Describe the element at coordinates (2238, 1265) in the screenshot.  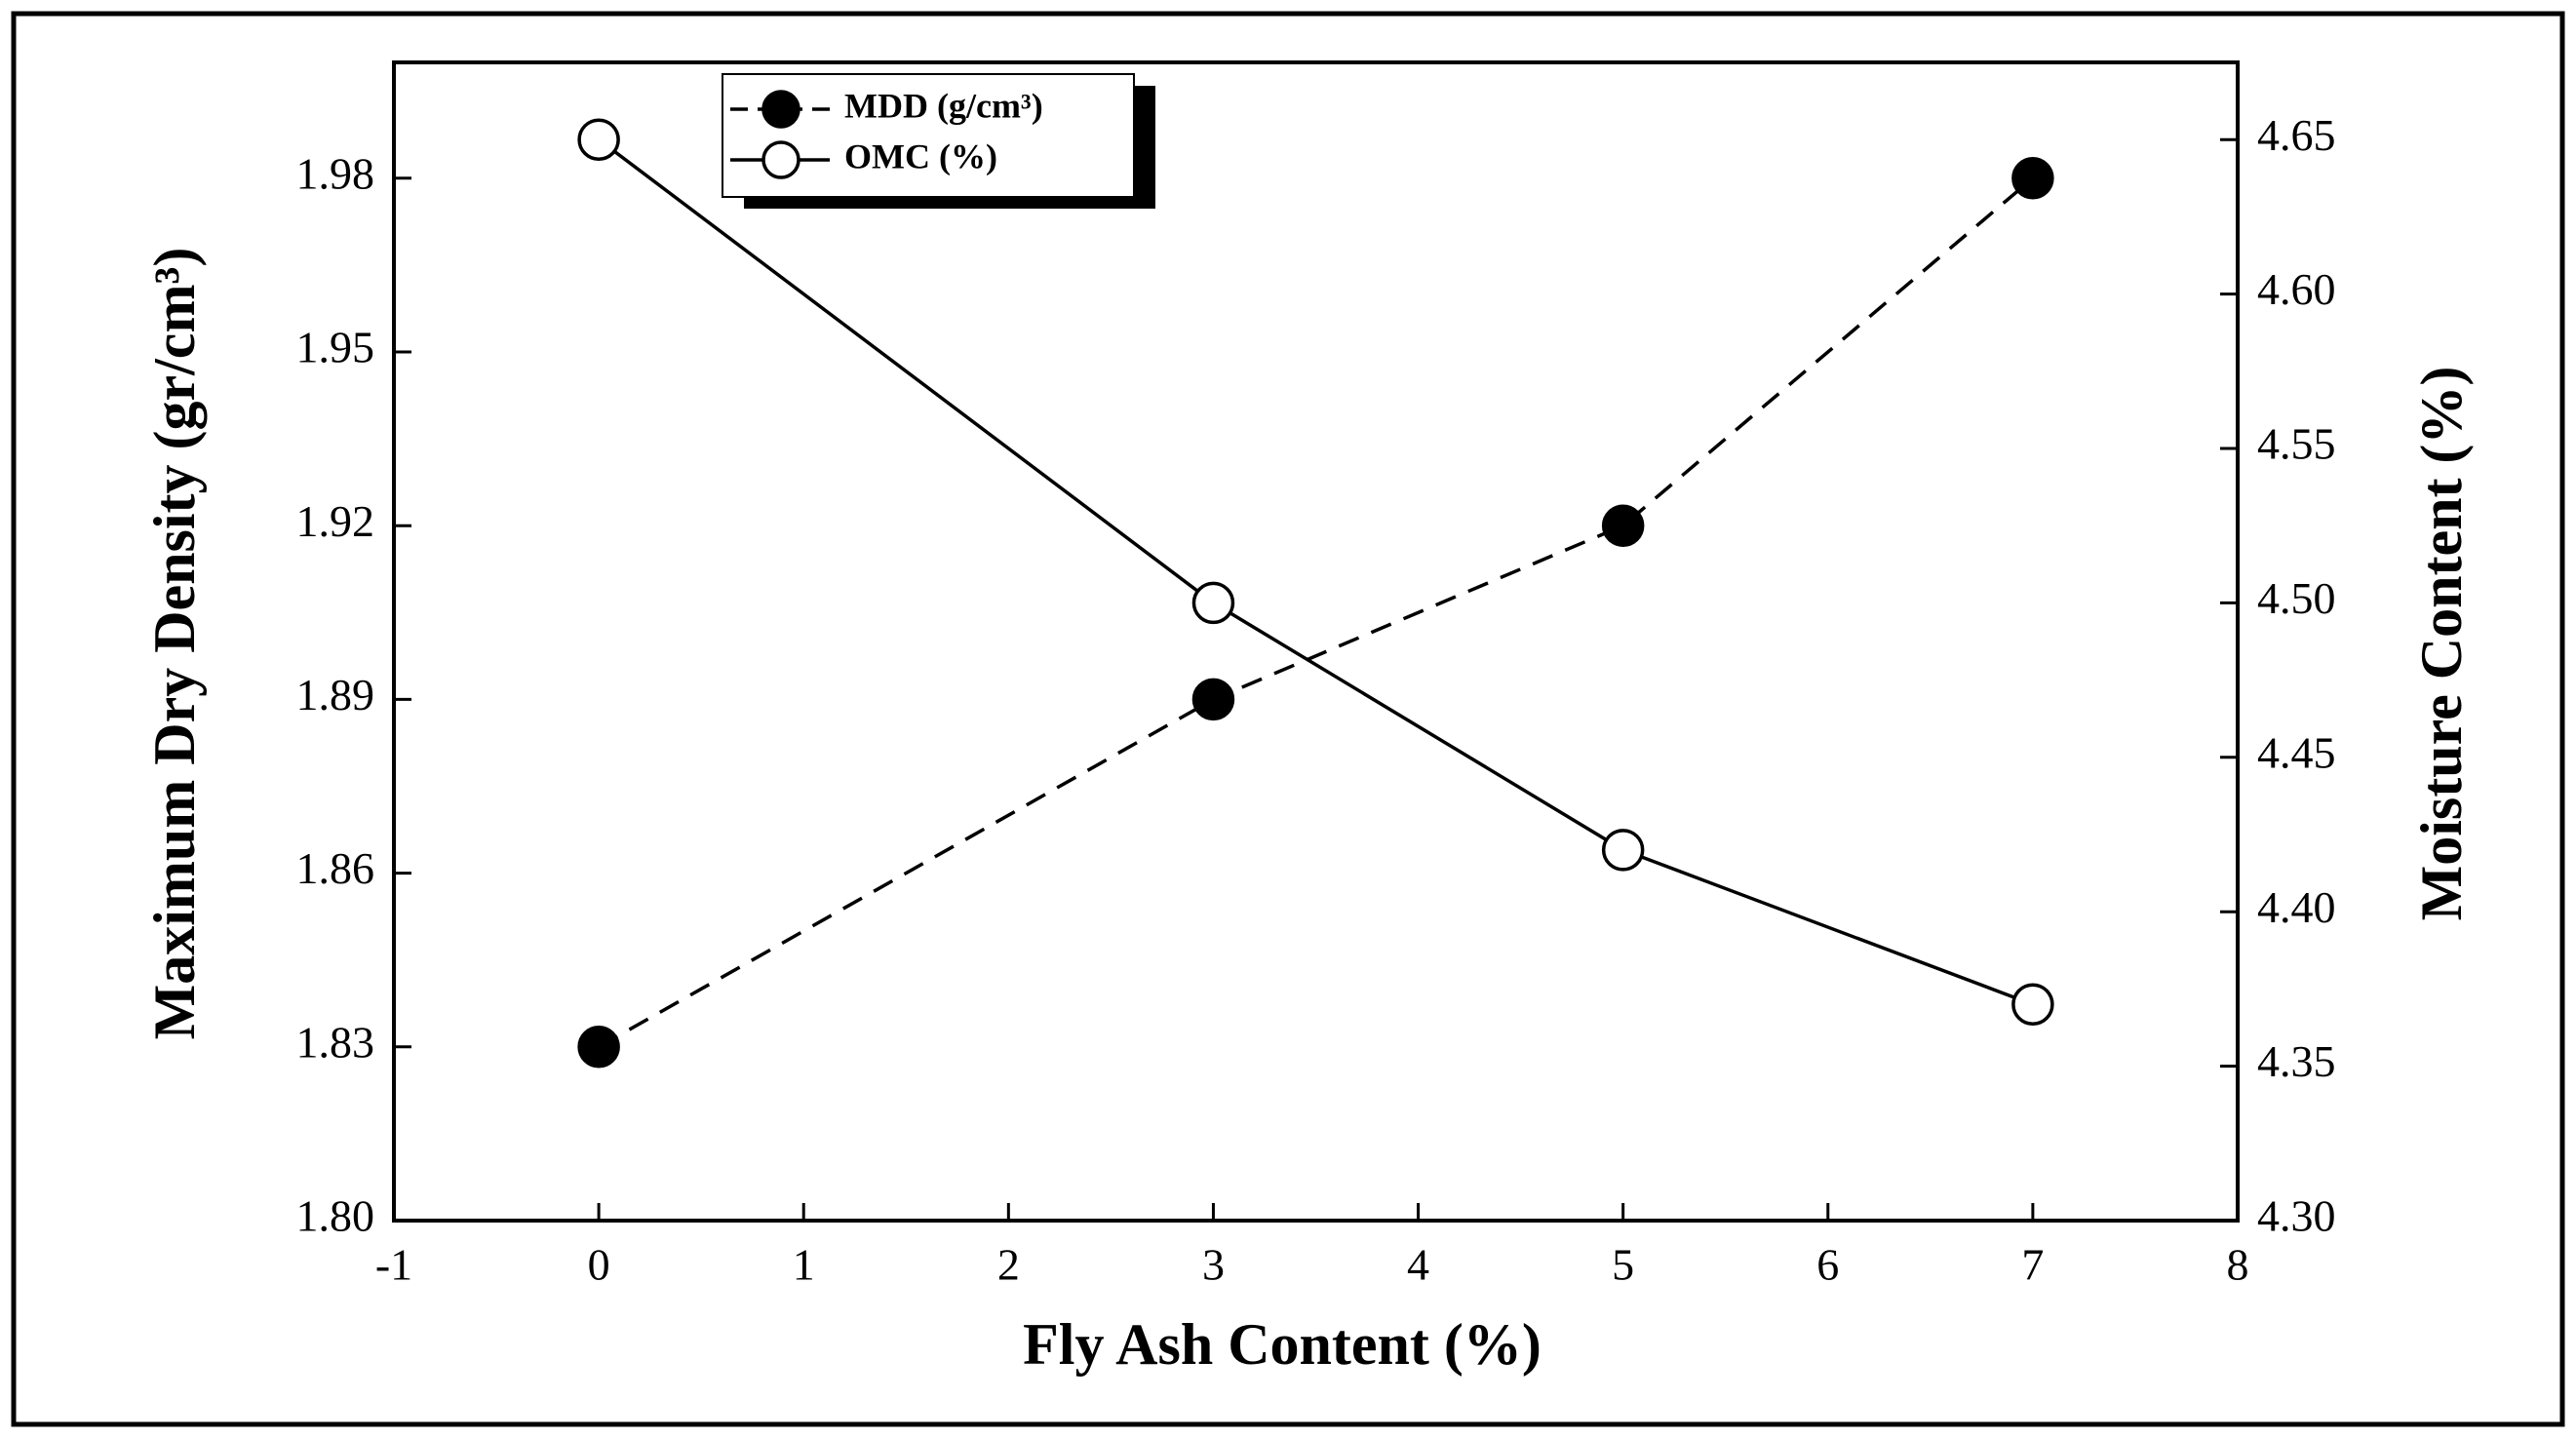
I see `x-tick-label: 8` at that location.